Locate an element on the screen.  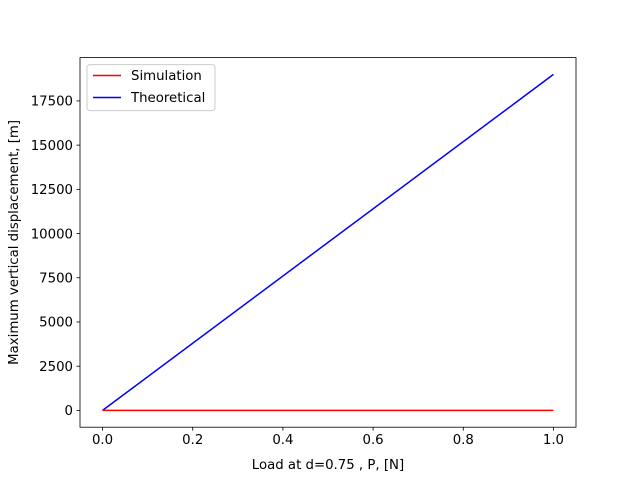
y-tick-label: 0 is located at coordinates (69, 411).